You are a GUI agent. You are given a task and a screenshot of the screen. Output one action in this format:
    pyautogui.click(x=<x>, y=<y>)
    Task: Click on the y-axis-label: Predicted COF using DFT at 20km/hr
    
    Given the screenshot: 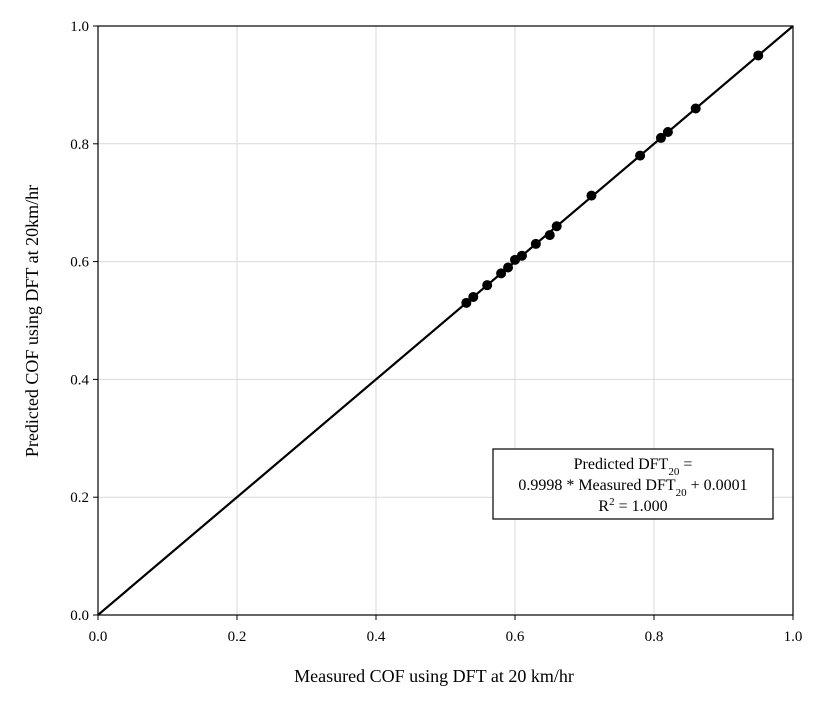 What is the action you would take?
    pyautogui.click(x=32, y=321)
    